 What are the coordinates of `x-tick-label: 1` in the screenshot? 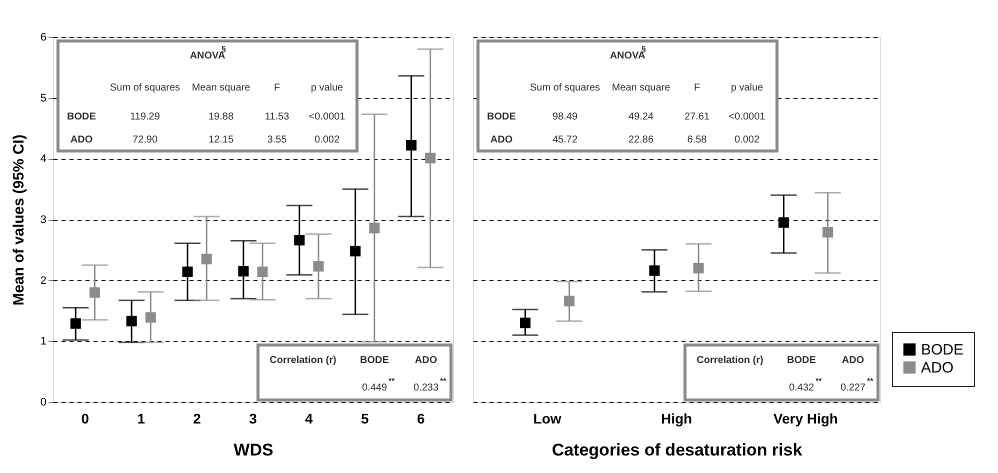 It's located at (141, 418).